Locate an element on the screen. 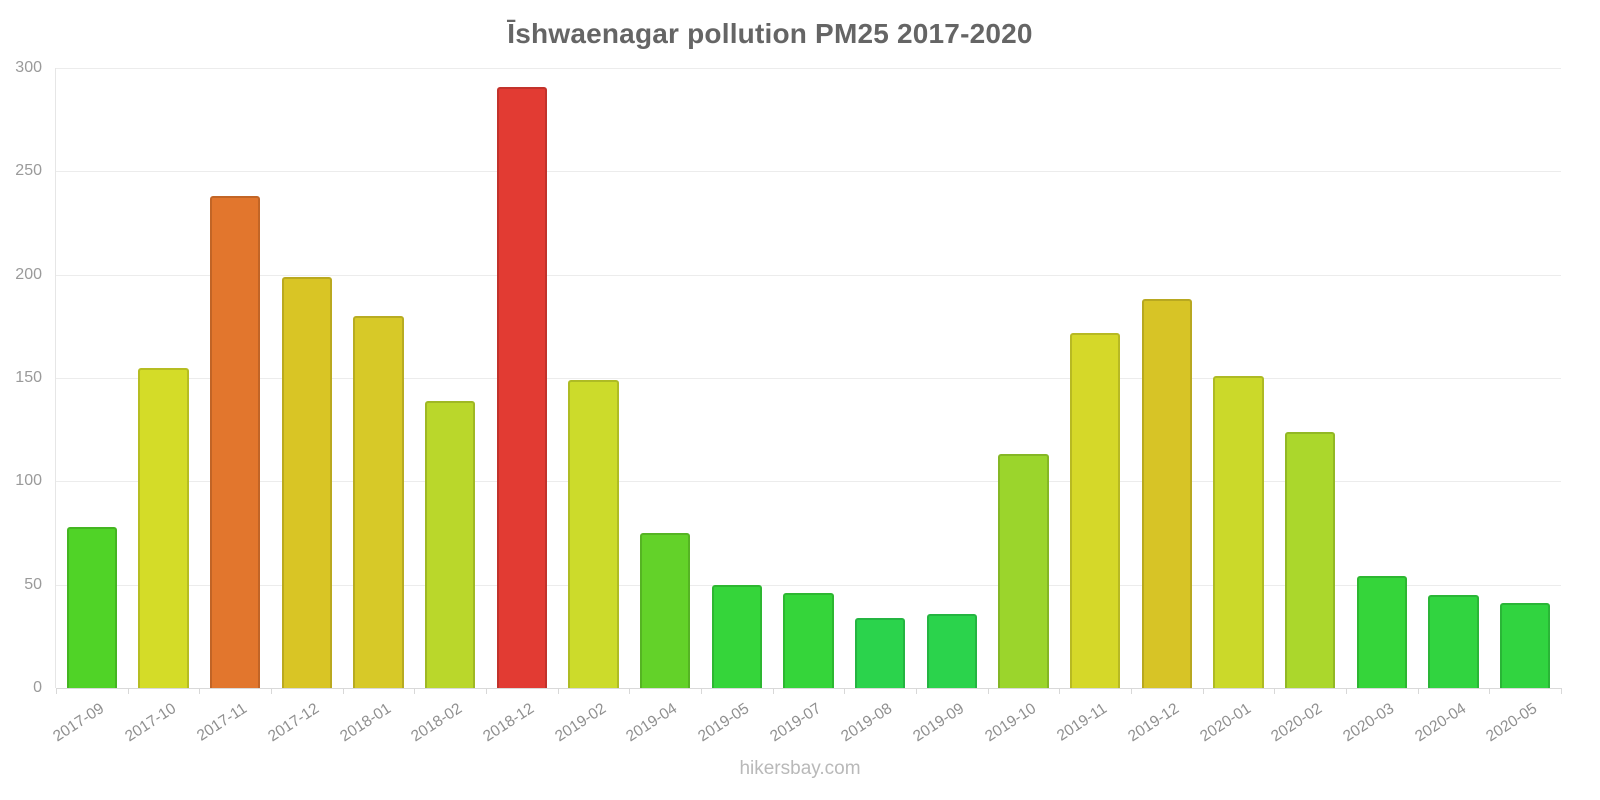  watermark: hikersbay.com is located at coordinates (800, 768).